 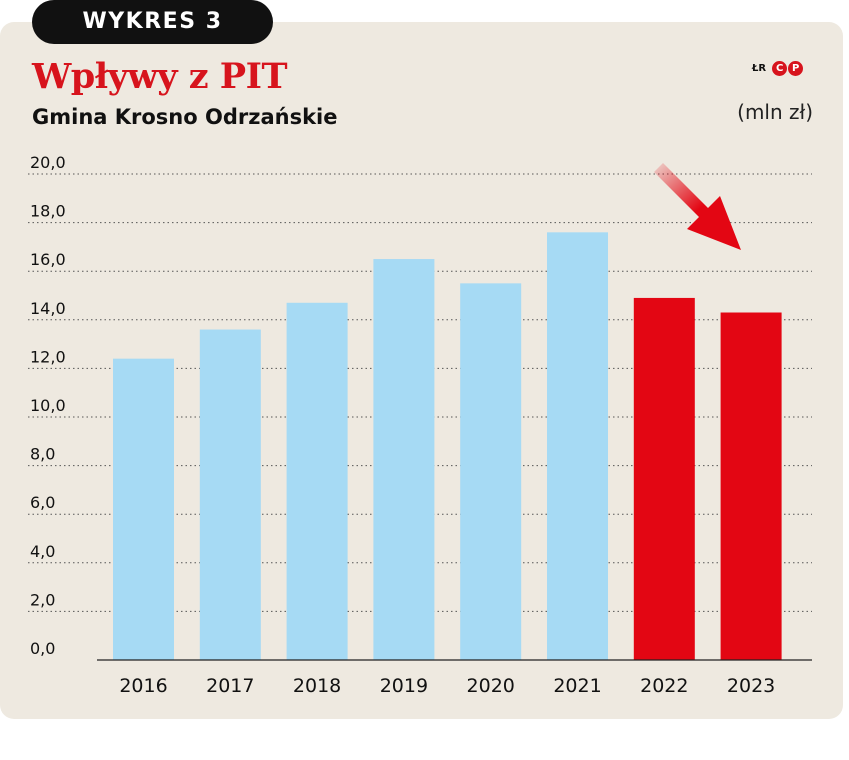 What do you see at coordinates (664, 686) in the screenshot?
I see `x-tick-label: 2022` at bounding box center [664, 686].